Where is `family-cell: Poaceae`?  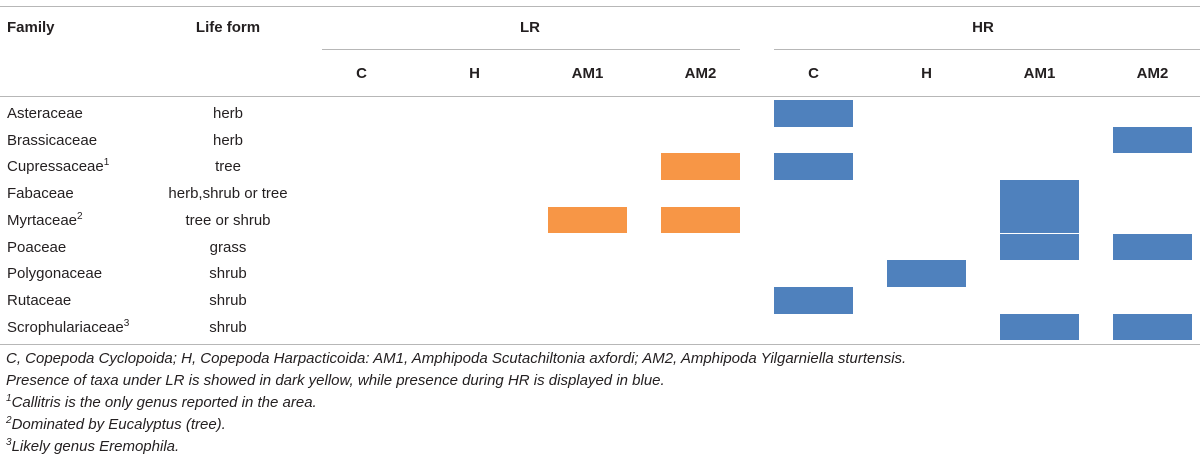 family-cell: Poaceae is located at coordinates (36, 247).